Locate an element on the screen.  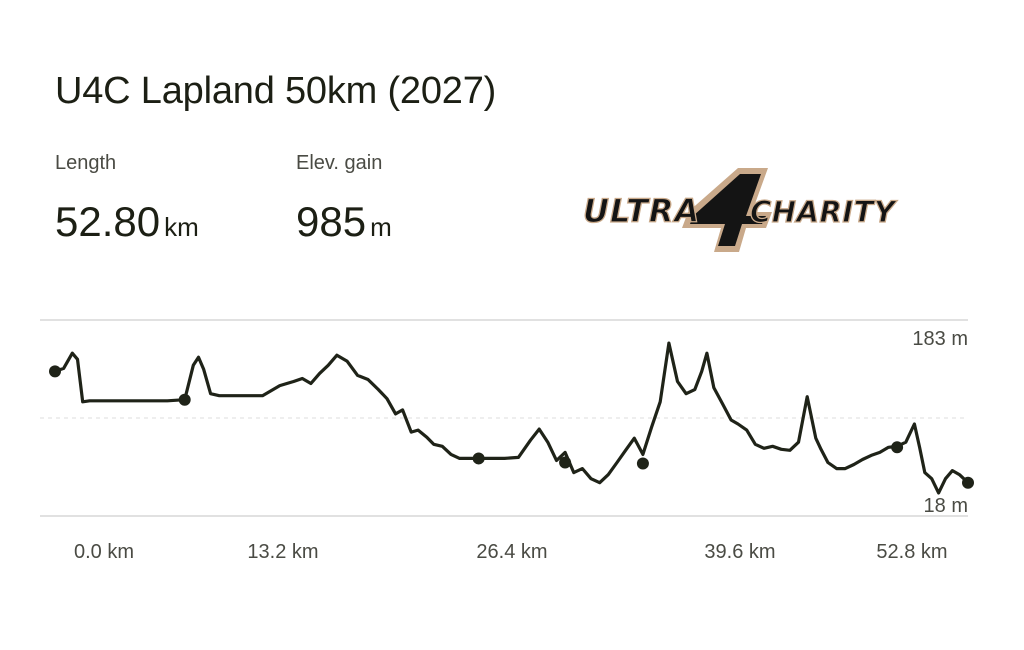
length-value: 52.80 is located at coordinates (108, 221).